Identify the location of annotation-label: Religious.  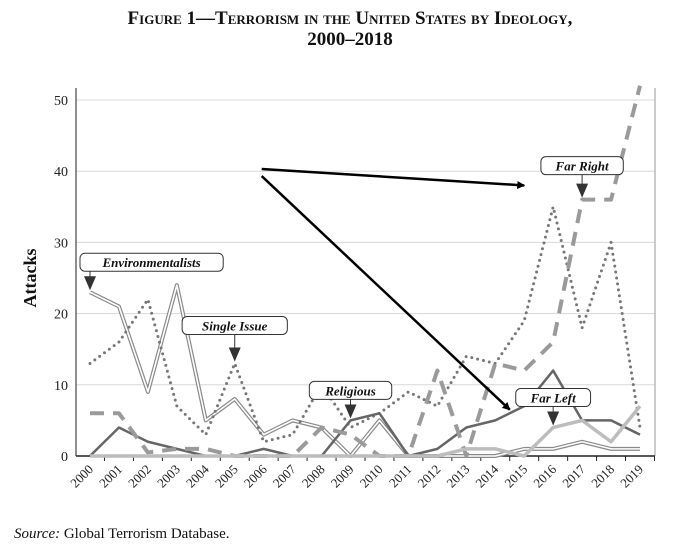
(350, 390).